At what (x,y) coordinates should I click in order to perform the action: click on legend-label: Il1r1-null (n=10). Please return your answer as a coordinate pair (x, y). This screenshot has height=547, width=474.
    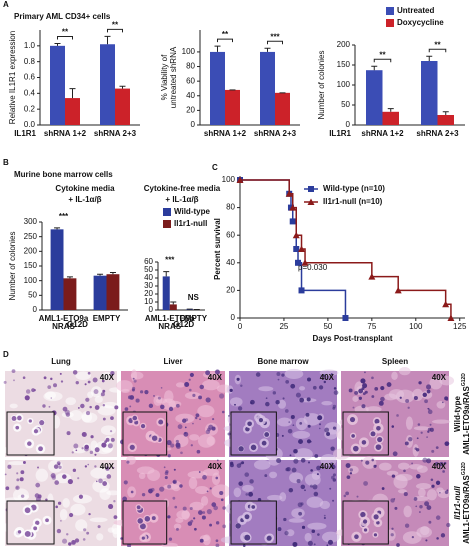
    Looking at the image, I should click on (353, 201).